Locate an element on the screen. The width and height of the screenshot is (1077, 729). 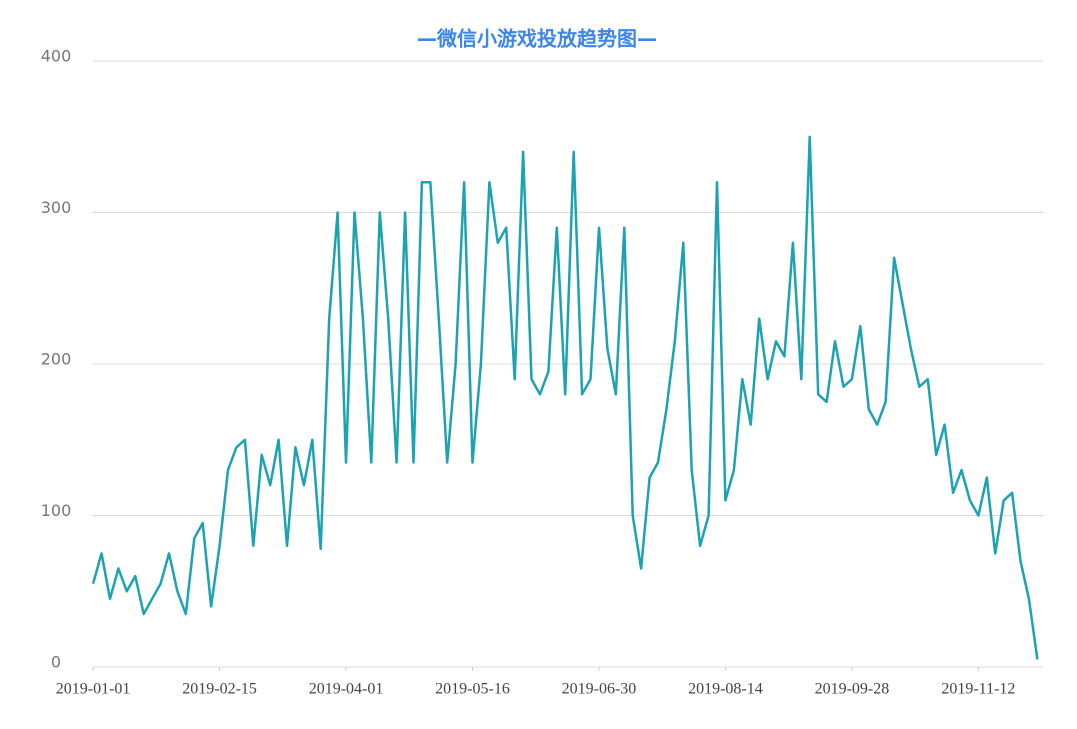
y-tick-label: 300 is located at coordinates (56, 207).